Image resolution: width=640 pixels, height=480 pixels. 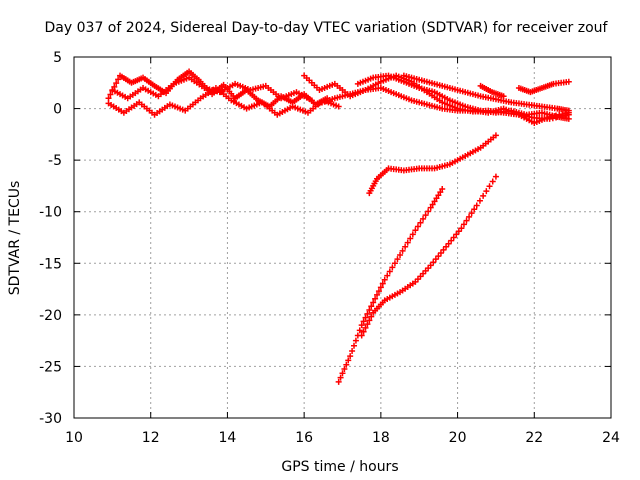 I want to click on x-tick-label: 24, so click(x=611, y=438).